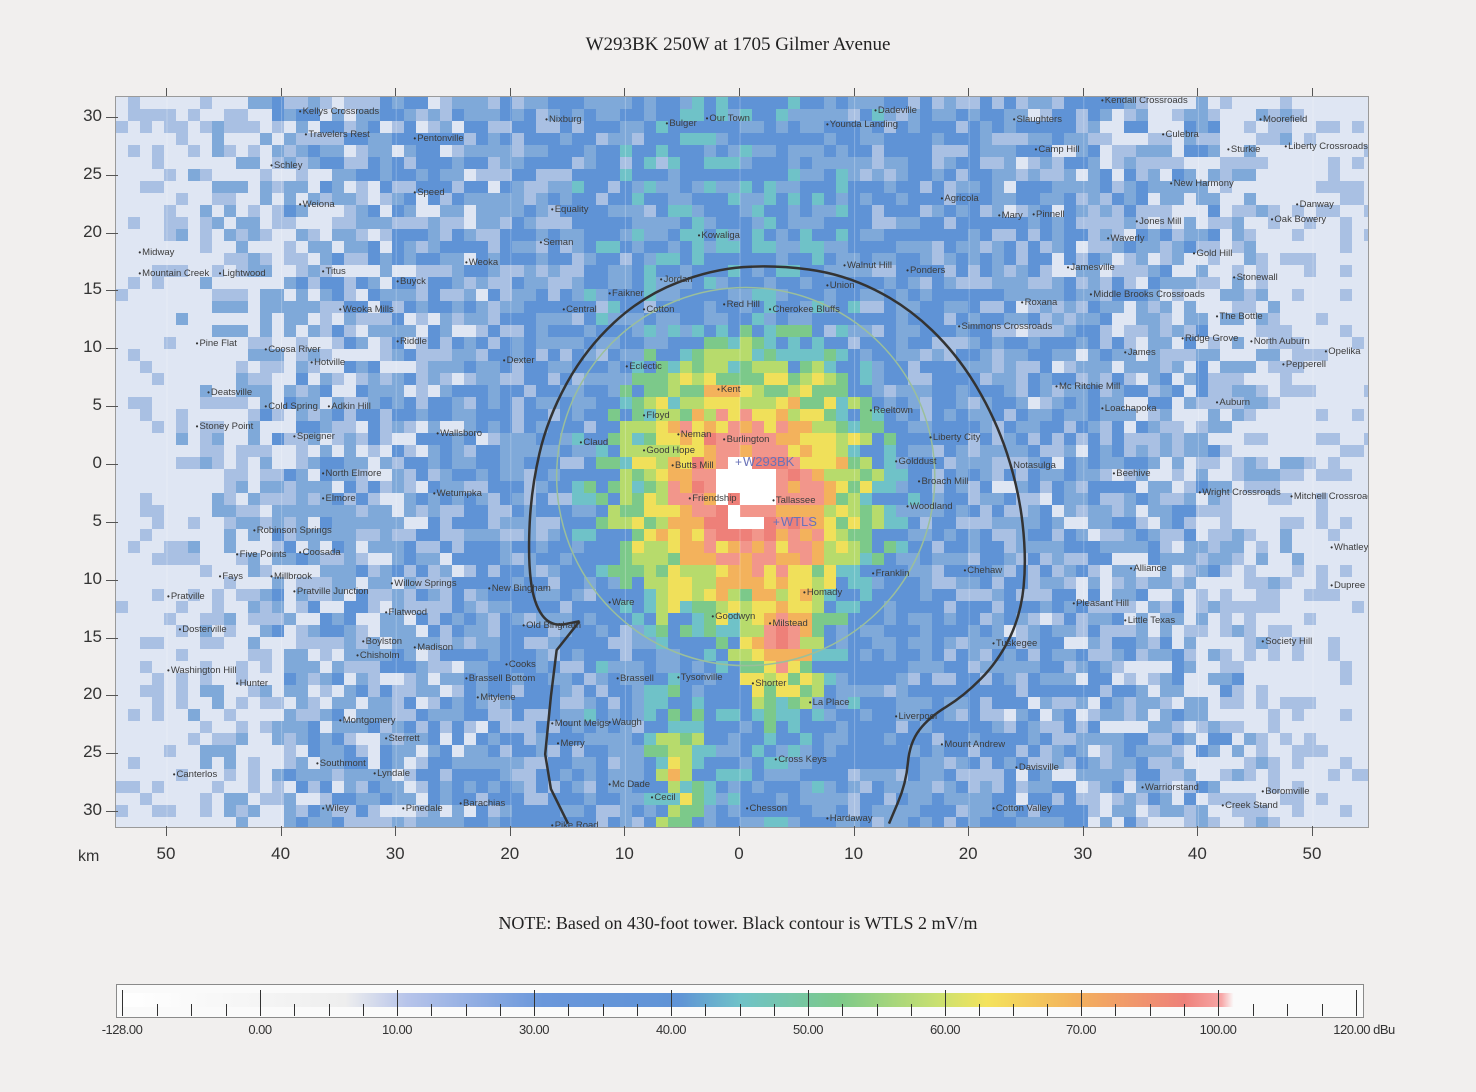 This screenshot has width=1476, height=1092. What do you see at coordinates (854, 853) in the screenshot?
I see `x-tick-label: 10` at bounding box center [854, 853].